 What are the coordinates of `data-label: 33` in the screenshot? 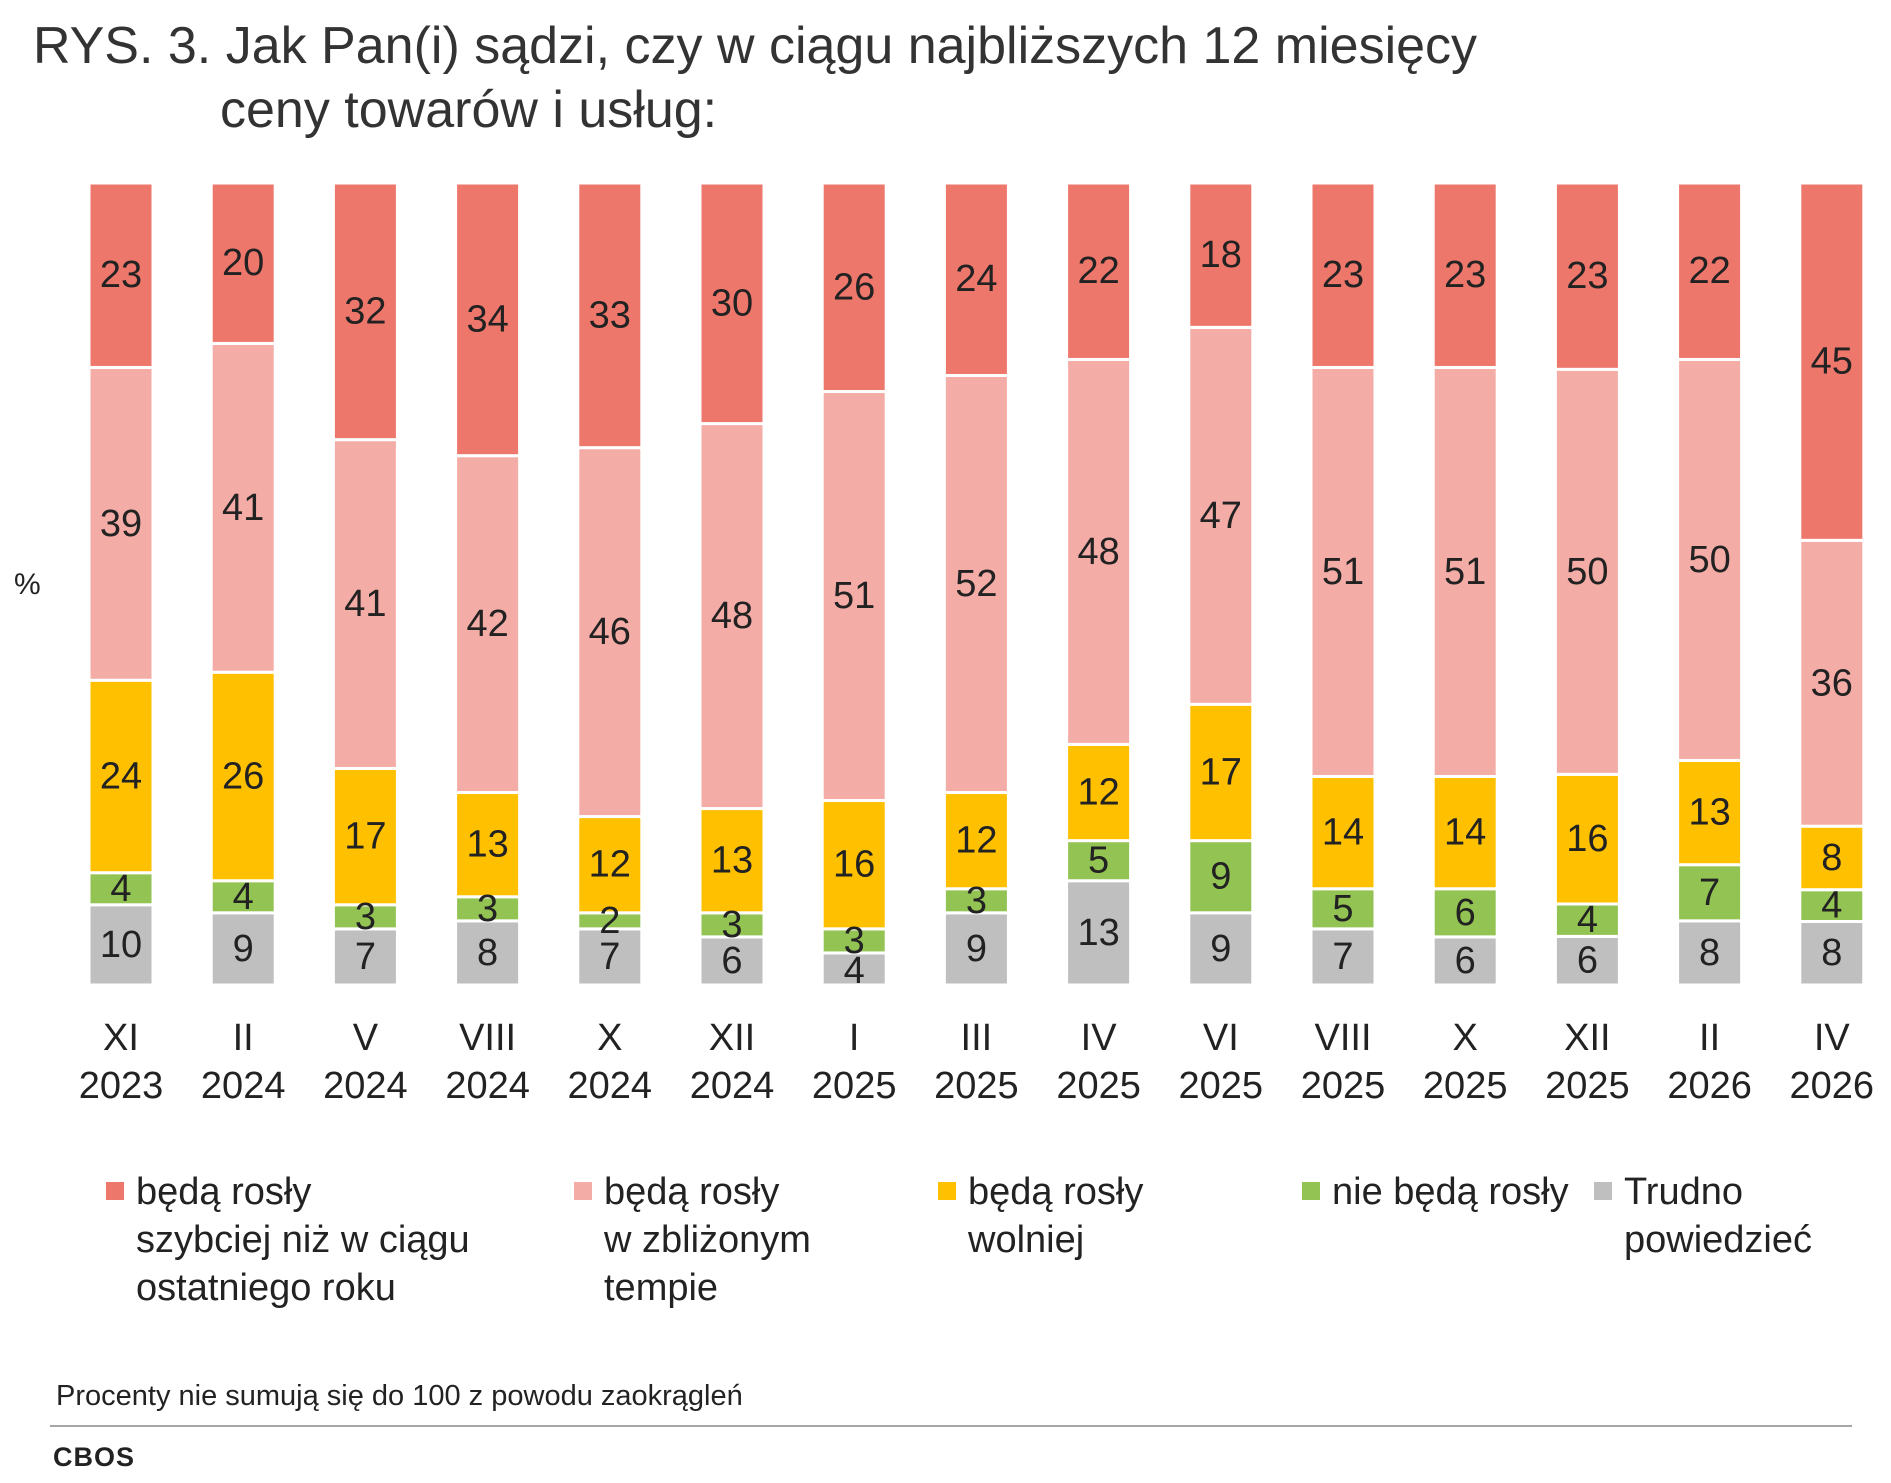 It's located at (610, 315).